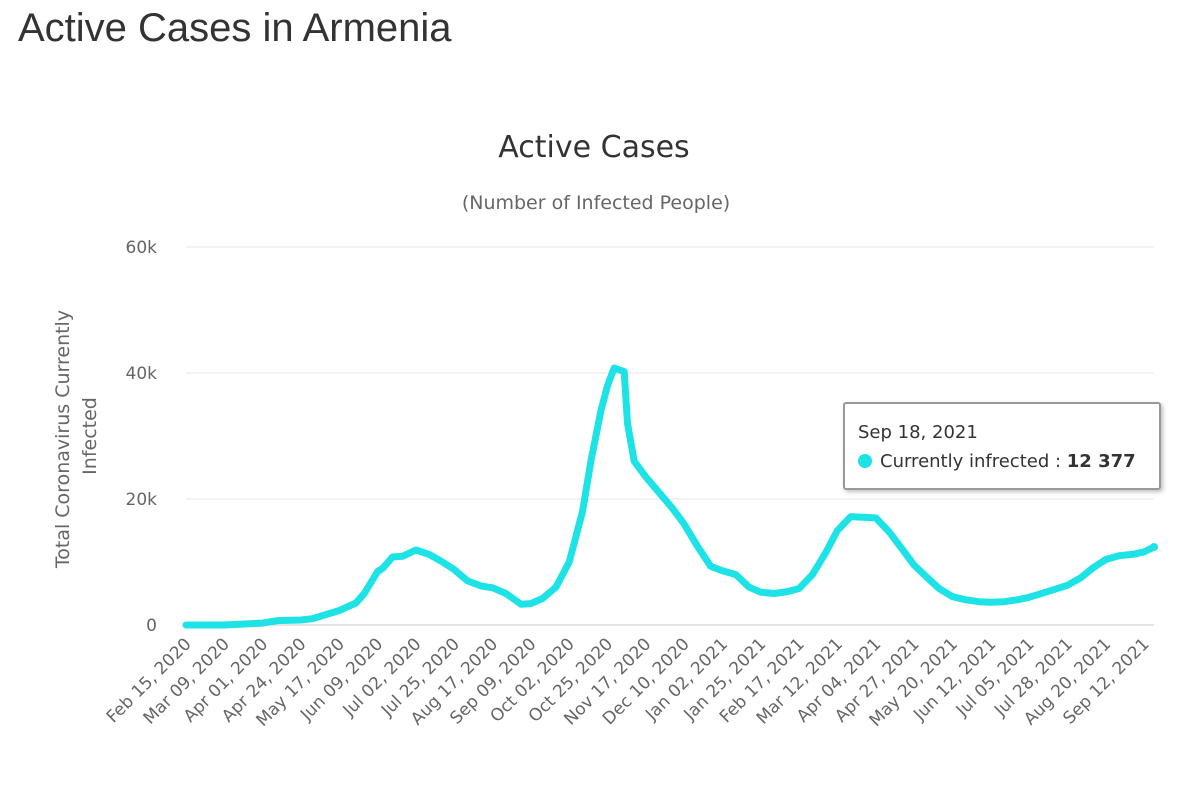 The image size is (1200, 787). Describe the element at coordinates (593, 147) in the screenshot. I see `chart-title: Active Cases` at that location.